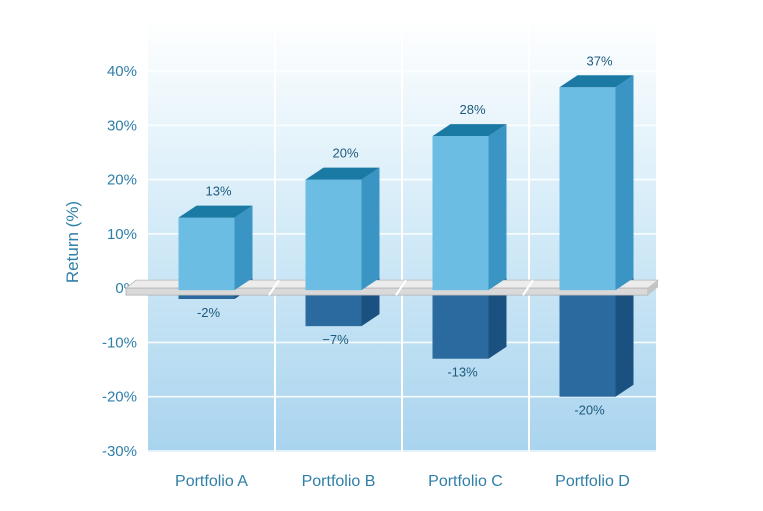 This screenshot has height=511, width=763. I want to click on negative-data-label: -13%, so click(462, 372).